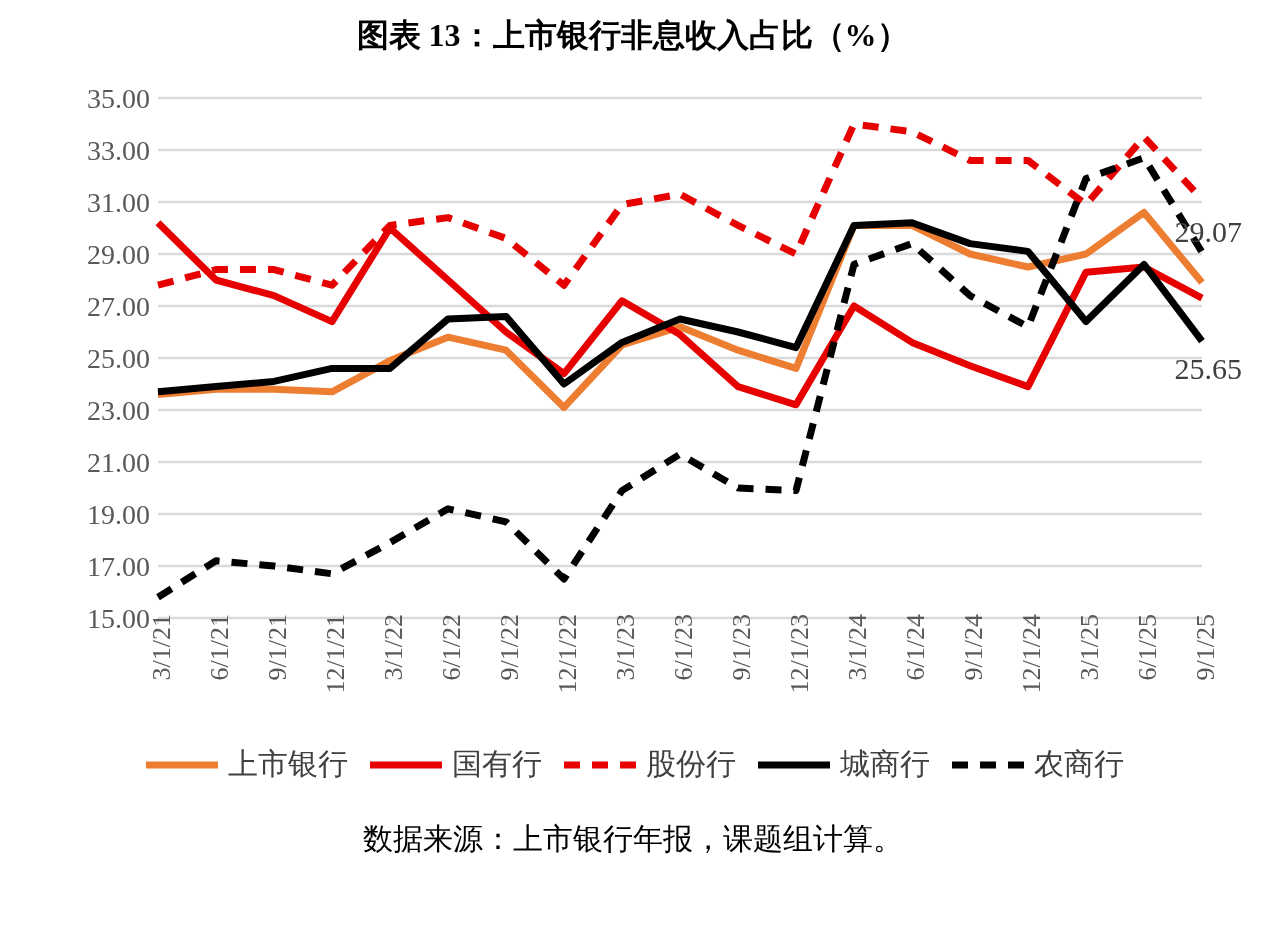  Describe the element at coordinates (626, 647) in the screenshot. I see `x-tick-label: 3/1/23` at that location.